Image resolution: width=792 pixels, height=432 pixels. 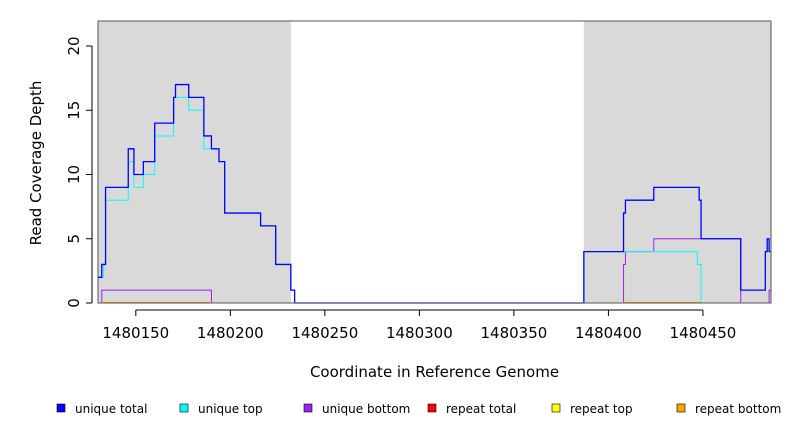 I want to click on x-tick-label: 1480150, so click(x=135, y=333).